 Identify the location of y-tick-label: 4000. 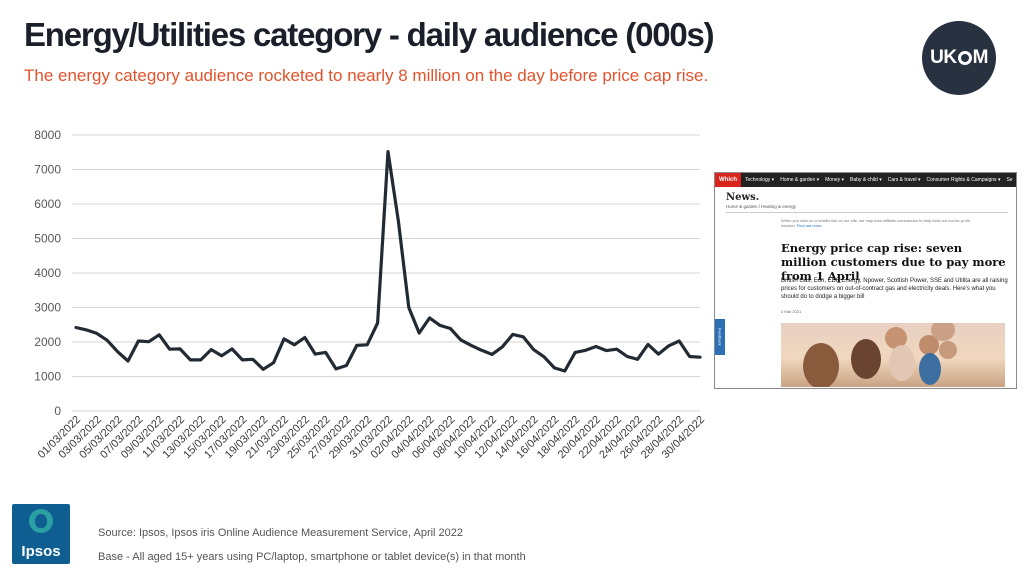
(47, 273).